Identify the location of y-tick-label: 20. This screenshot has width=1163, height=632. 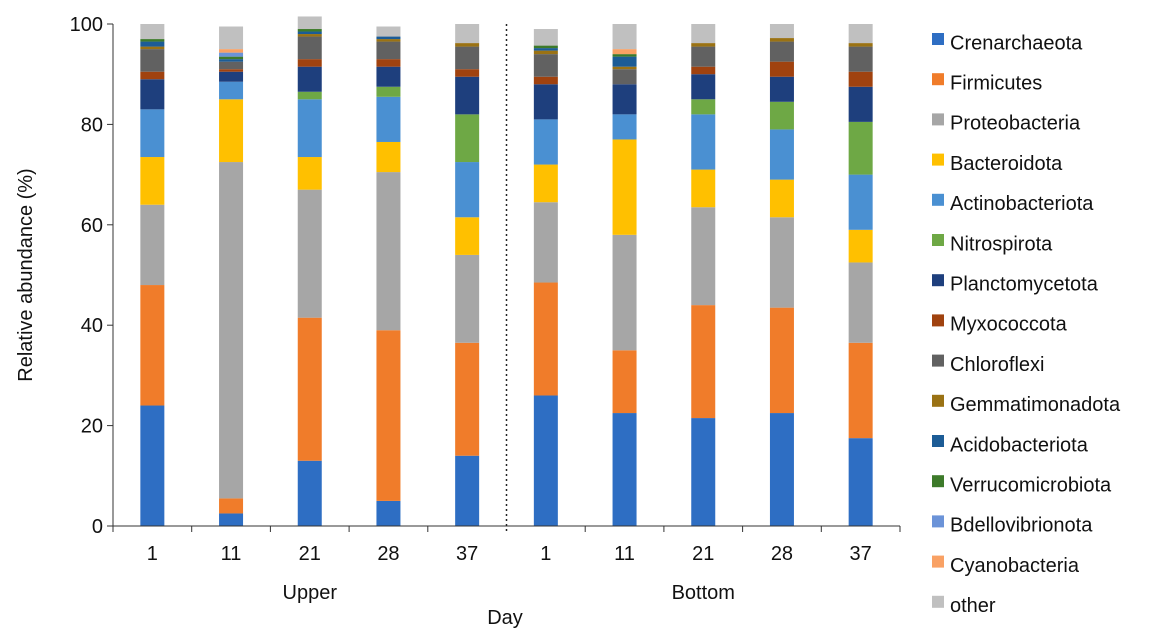
(92, 427).